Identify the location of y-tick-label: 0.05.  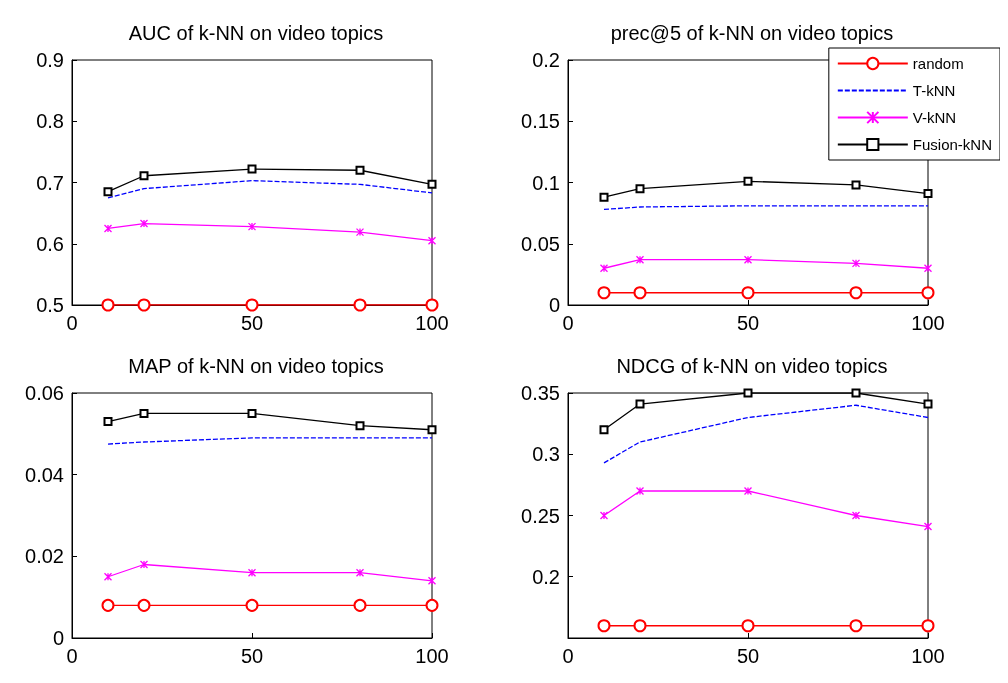
(540, 243).